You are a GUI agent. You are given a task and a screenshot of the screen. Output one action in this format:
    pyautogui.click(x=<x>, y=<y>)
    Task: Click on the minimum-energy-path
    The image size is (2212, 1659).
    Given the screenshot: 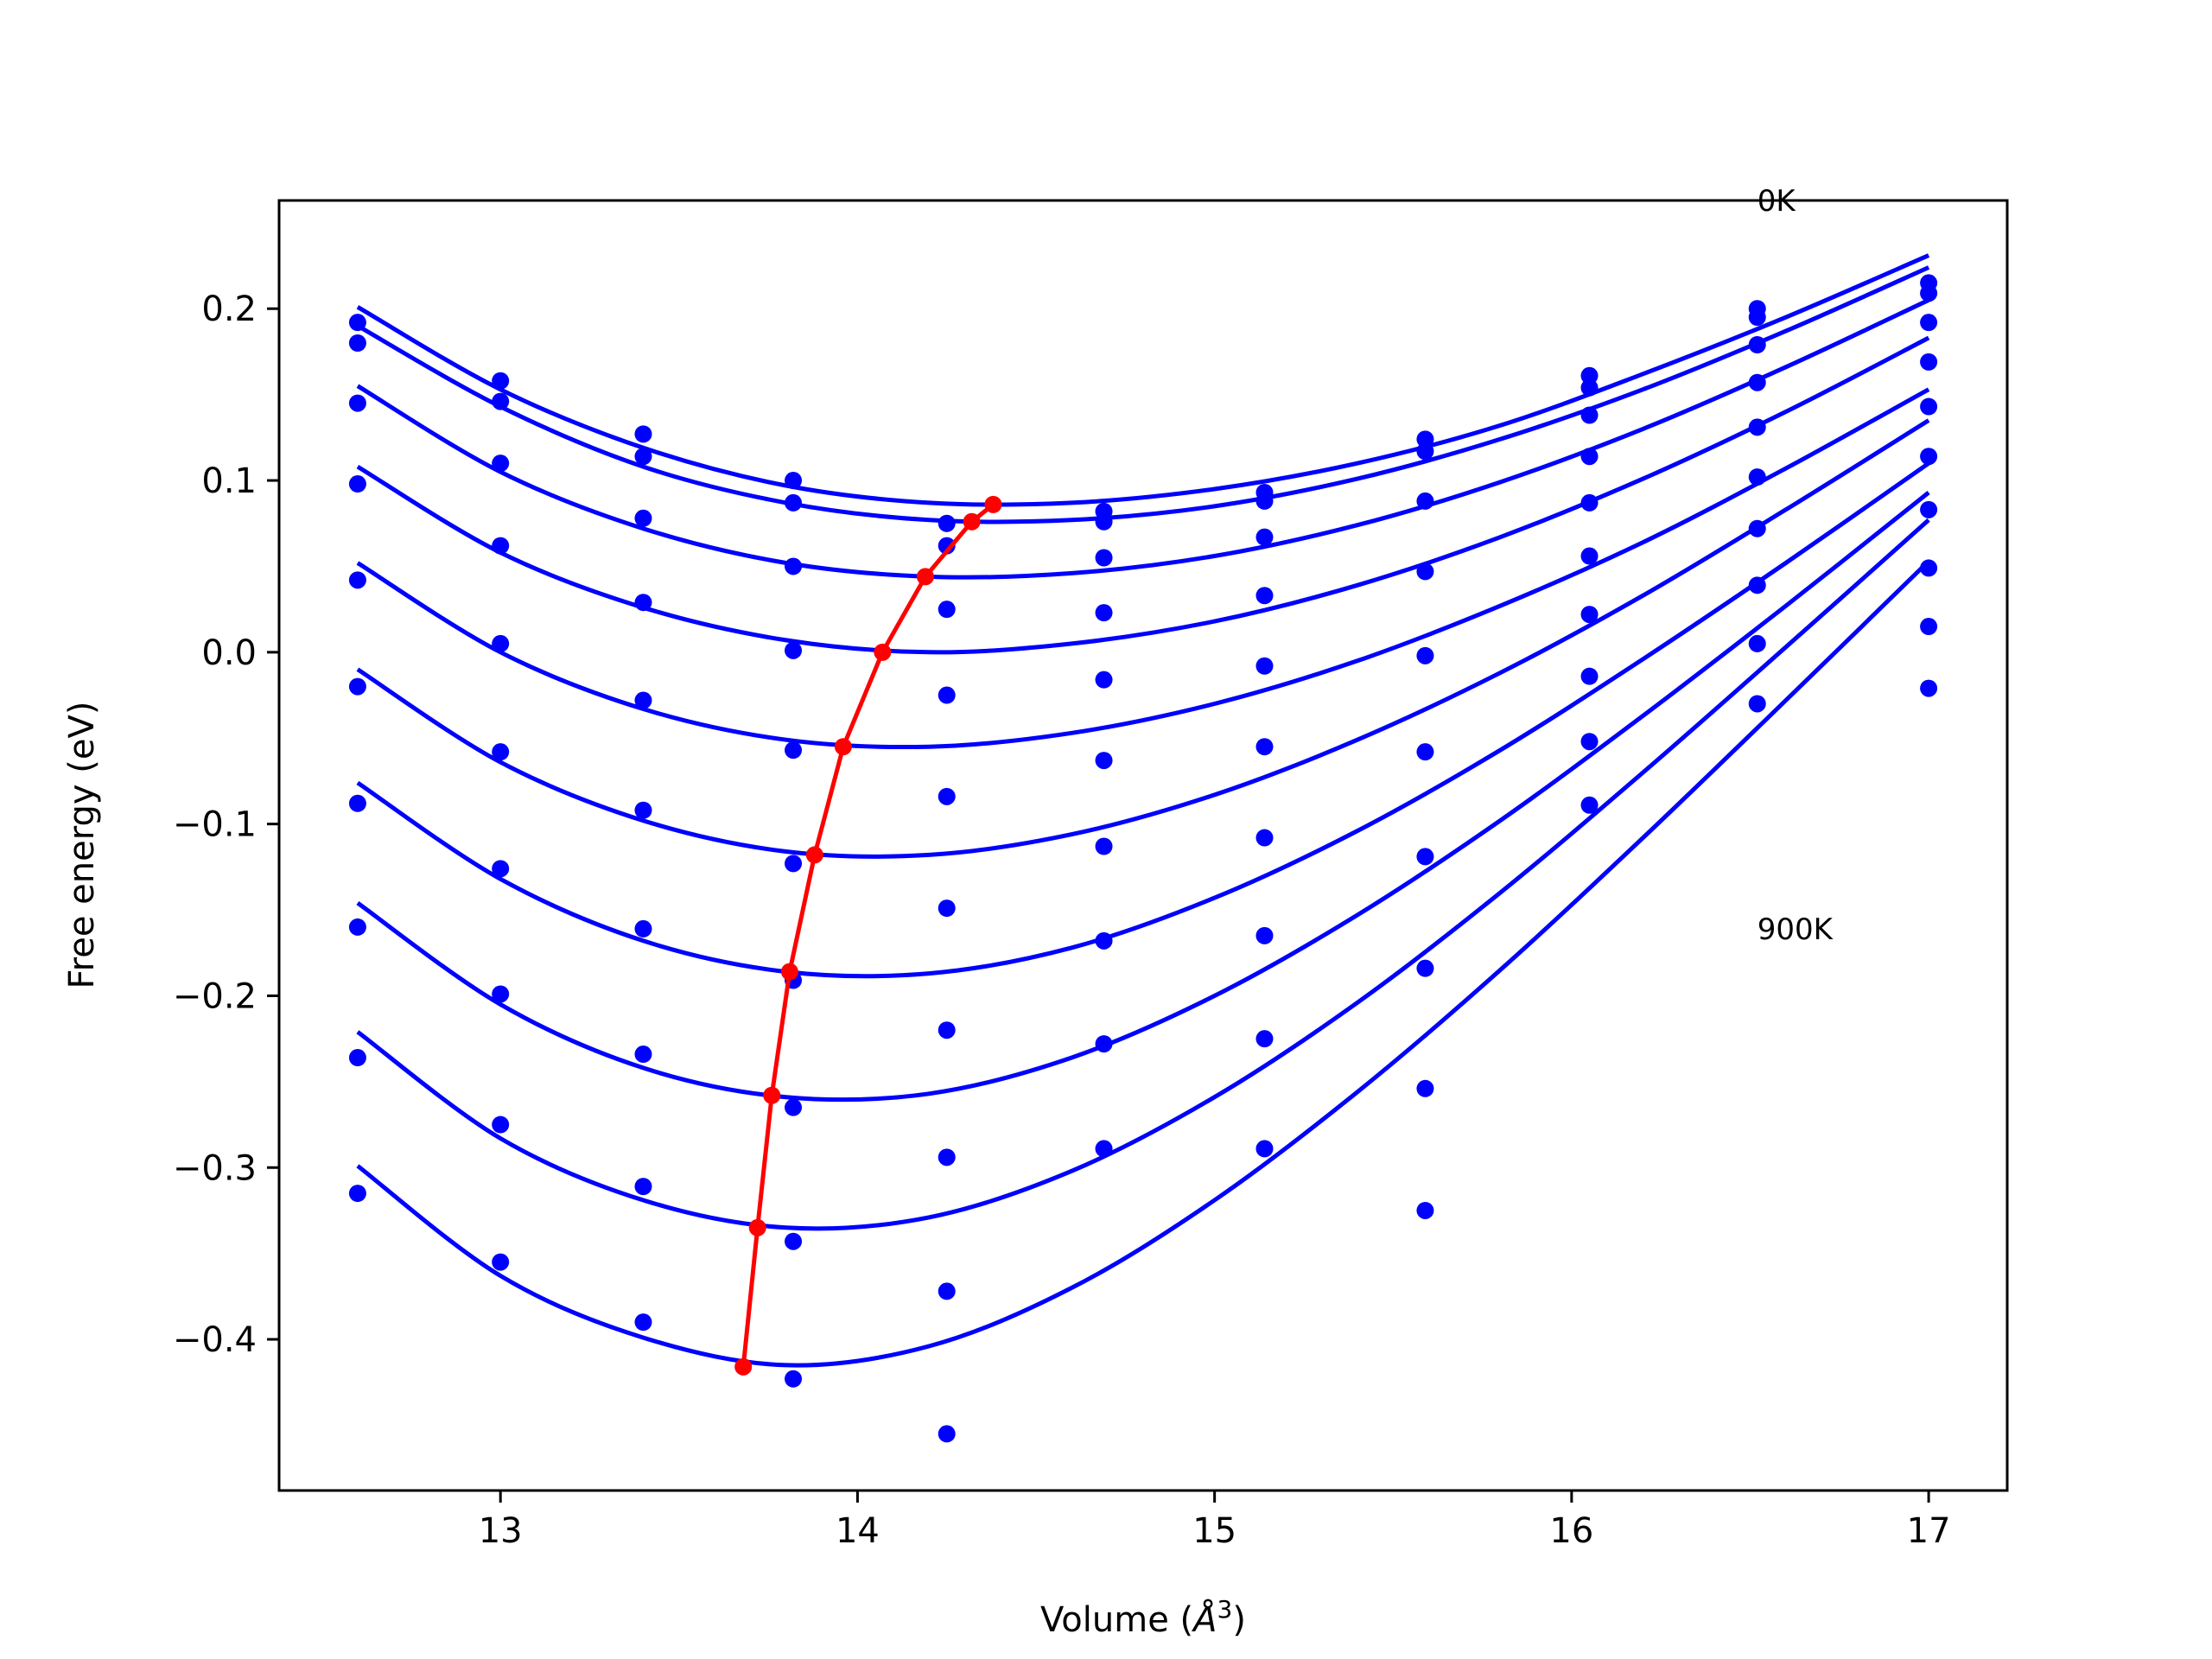 What is the action you would take?
    pyautogui.click(x=868, y=936)
    